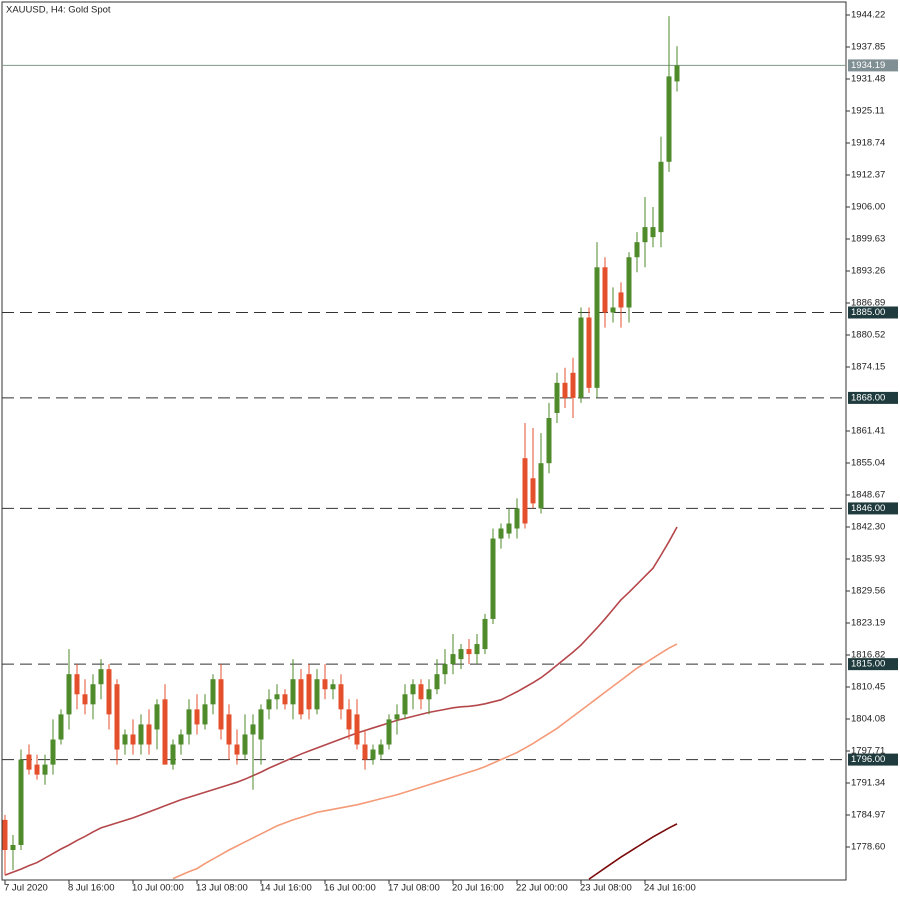  Describe the element at coordinates (868, 271) in the screenshot. I see `y-tick-label: 1893.26` at that location.